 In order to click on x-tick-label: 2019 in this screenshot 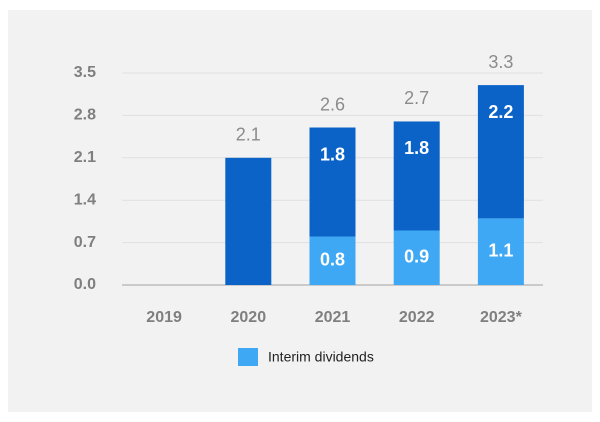, I will do `click(164, 317)`.